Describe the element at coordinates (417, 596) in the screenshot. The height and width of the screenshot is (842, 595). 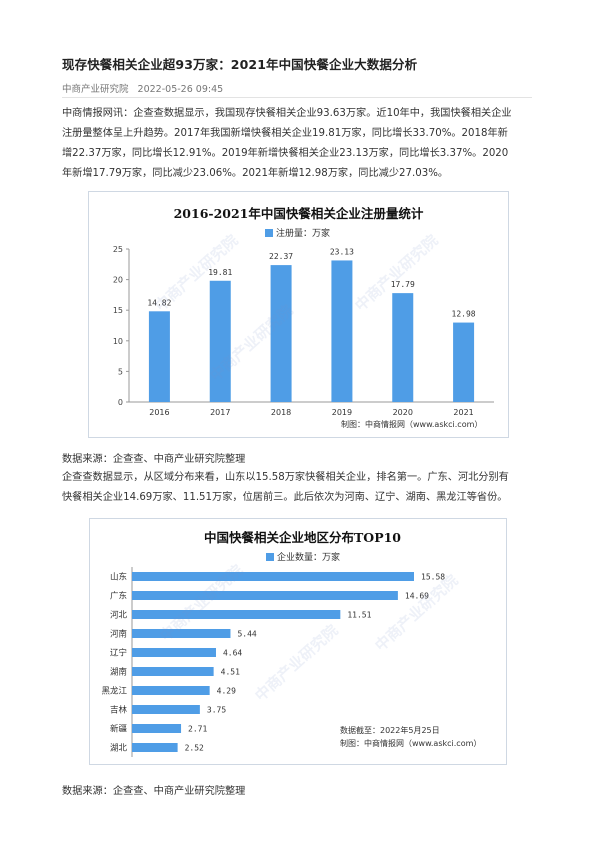
I see `bar-value-label: 14.69` at that location.